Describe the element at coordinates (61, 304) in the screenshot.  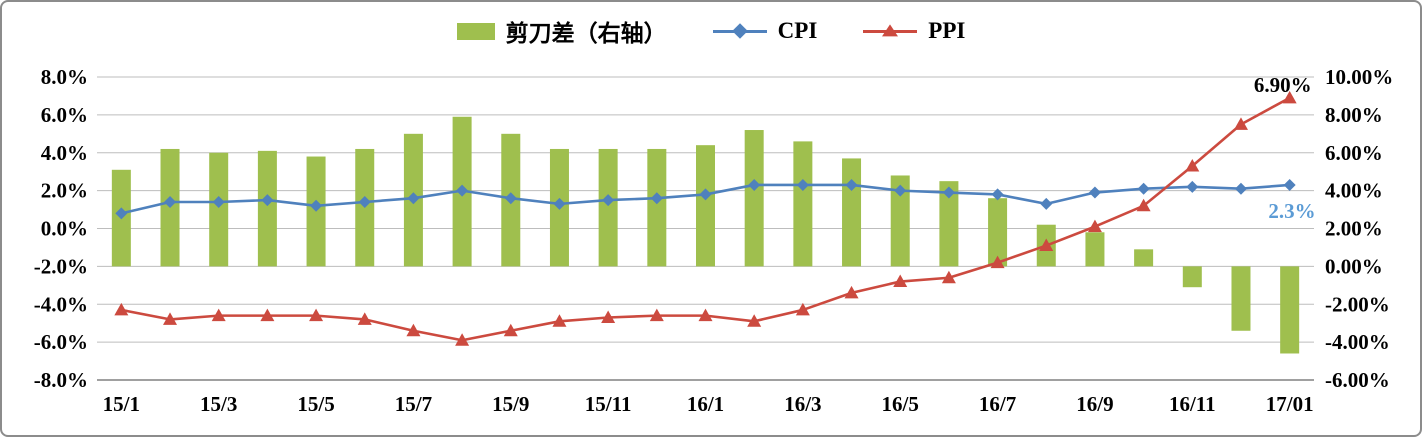
I see `left-axis-tick-label: -4.0%` at that location.